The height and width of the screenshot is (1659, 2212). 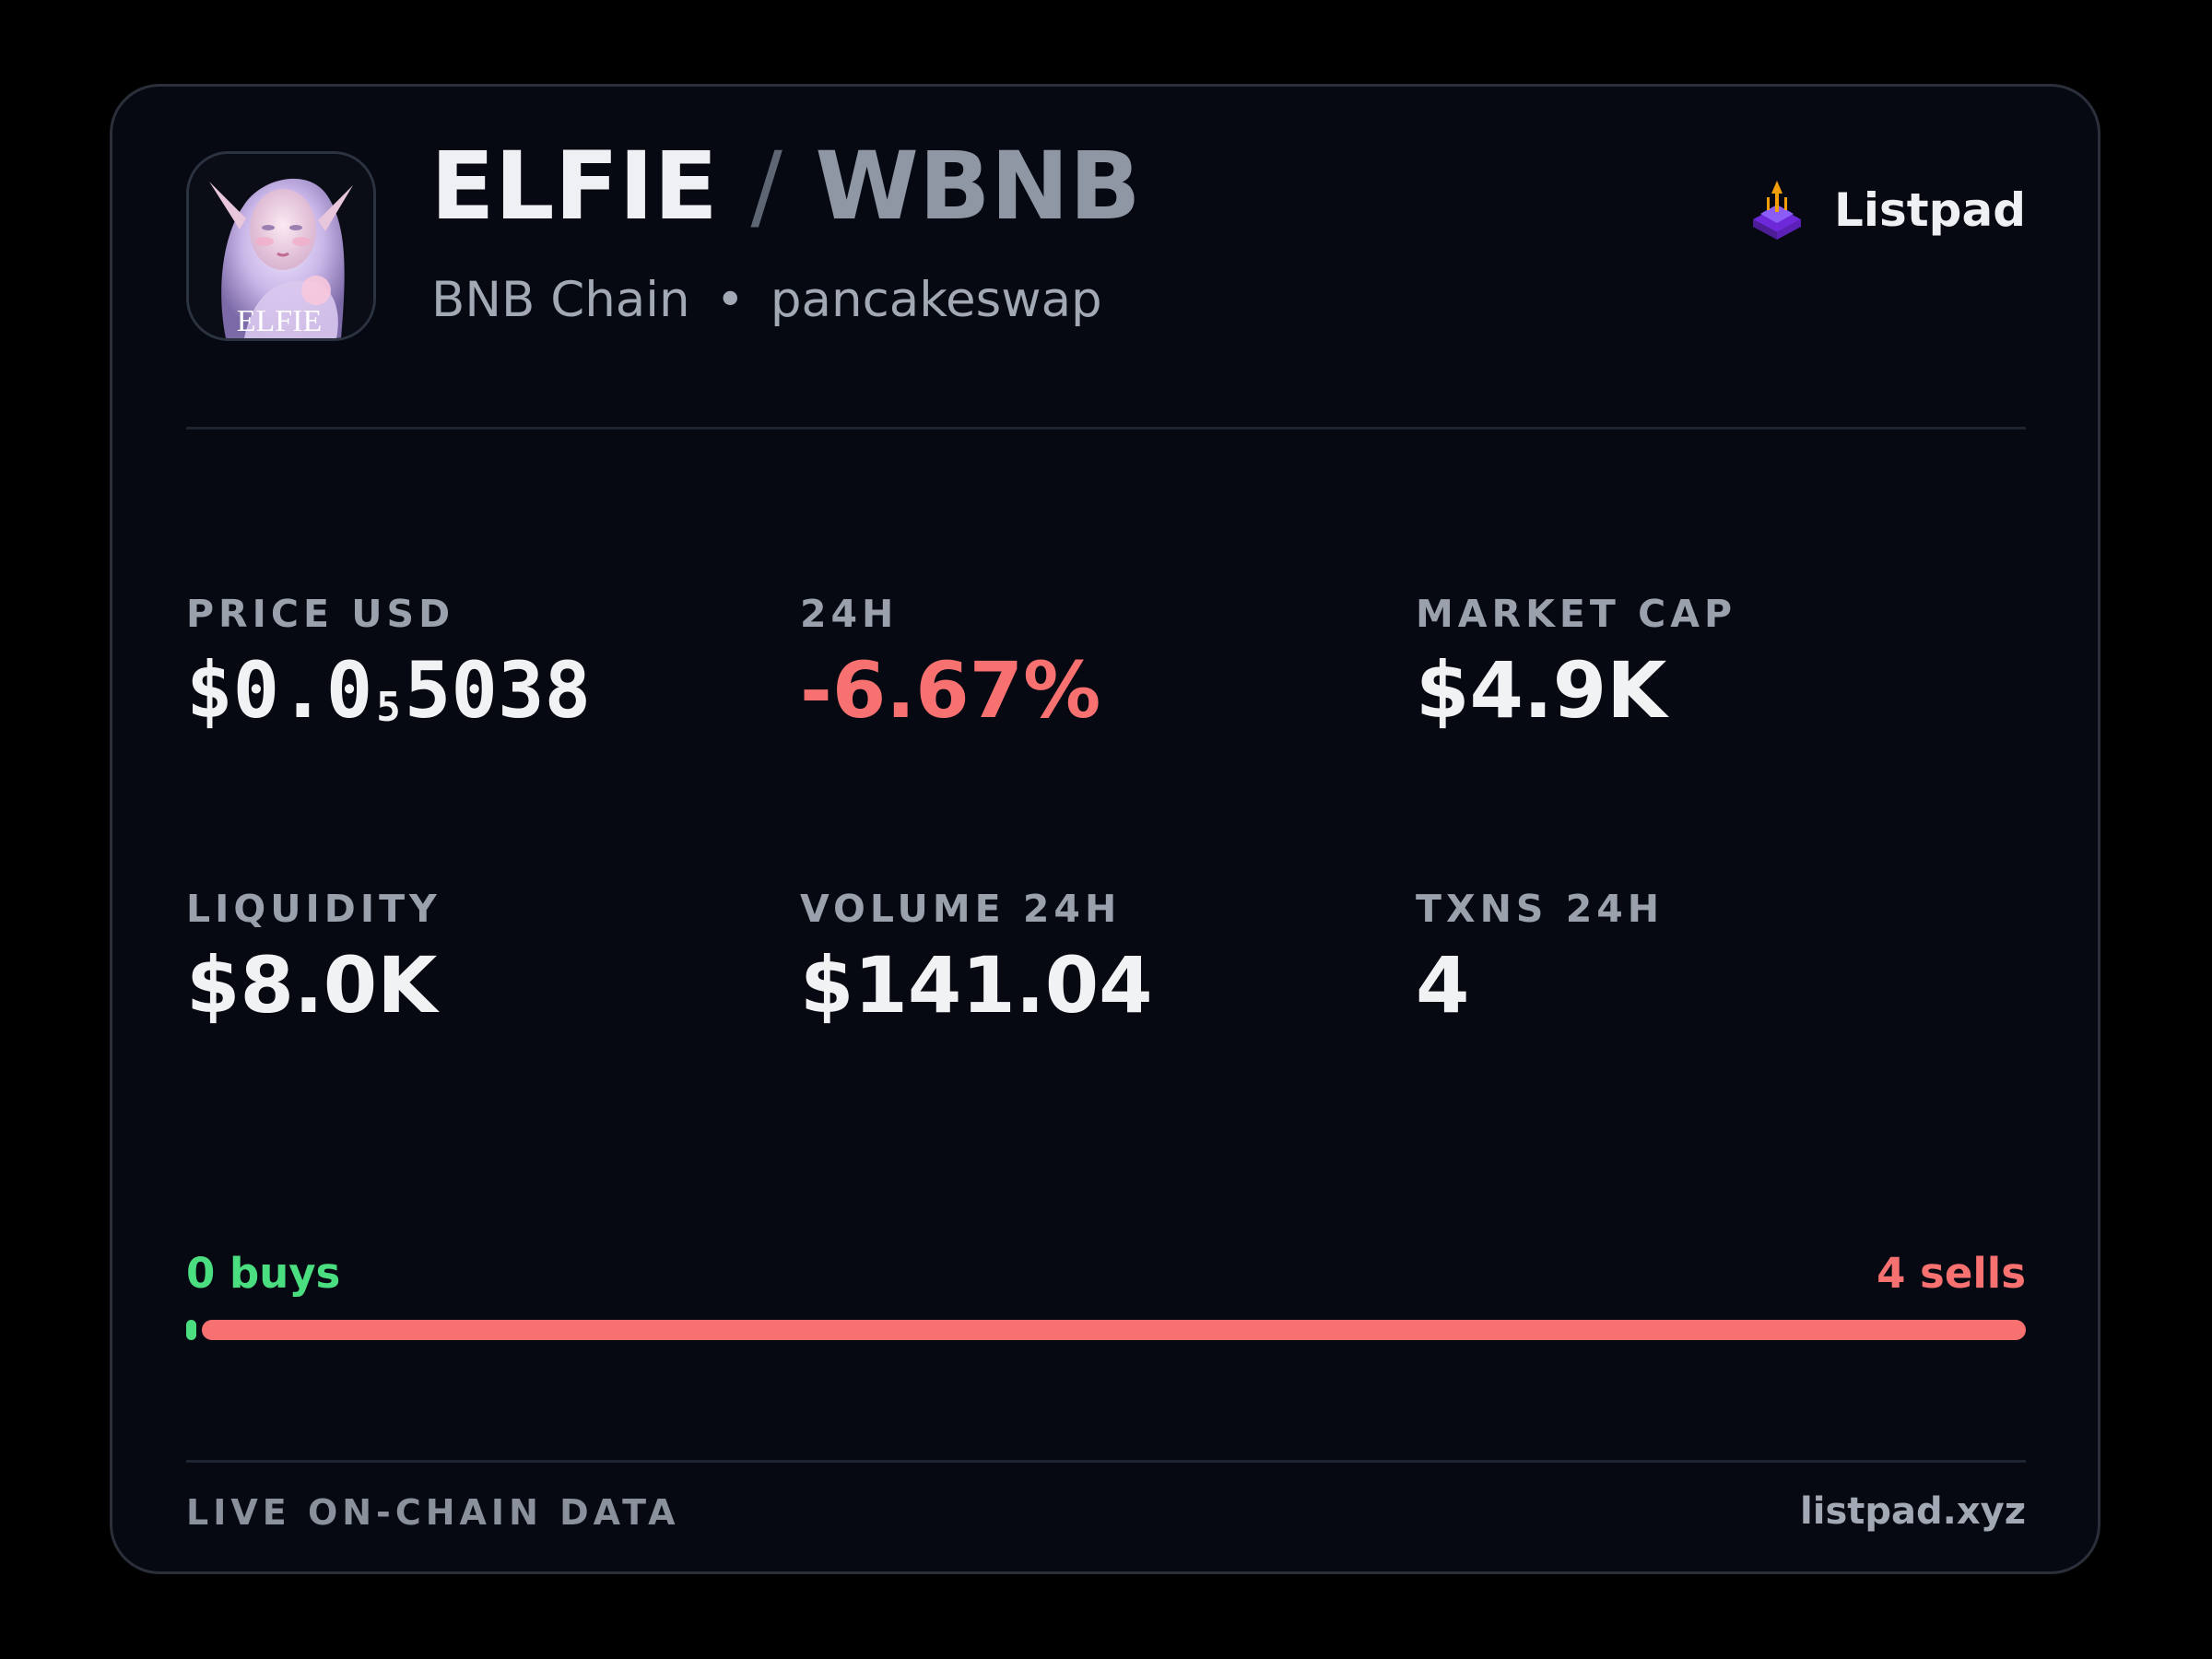 I want to click on price-label: PRICE USD, so click(x=320, y=614).